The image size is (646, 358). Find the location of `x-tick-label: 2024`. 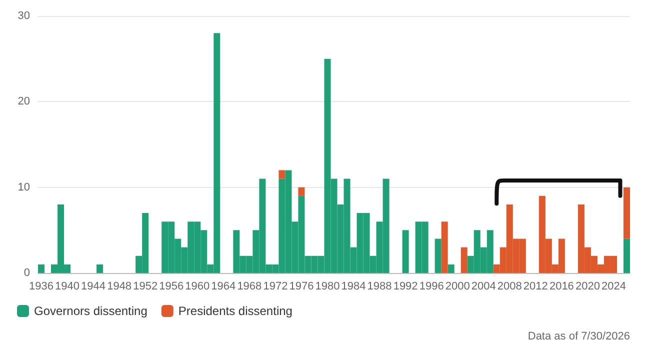

x-tick-label: 2024 is located at coordinates (613, 286).